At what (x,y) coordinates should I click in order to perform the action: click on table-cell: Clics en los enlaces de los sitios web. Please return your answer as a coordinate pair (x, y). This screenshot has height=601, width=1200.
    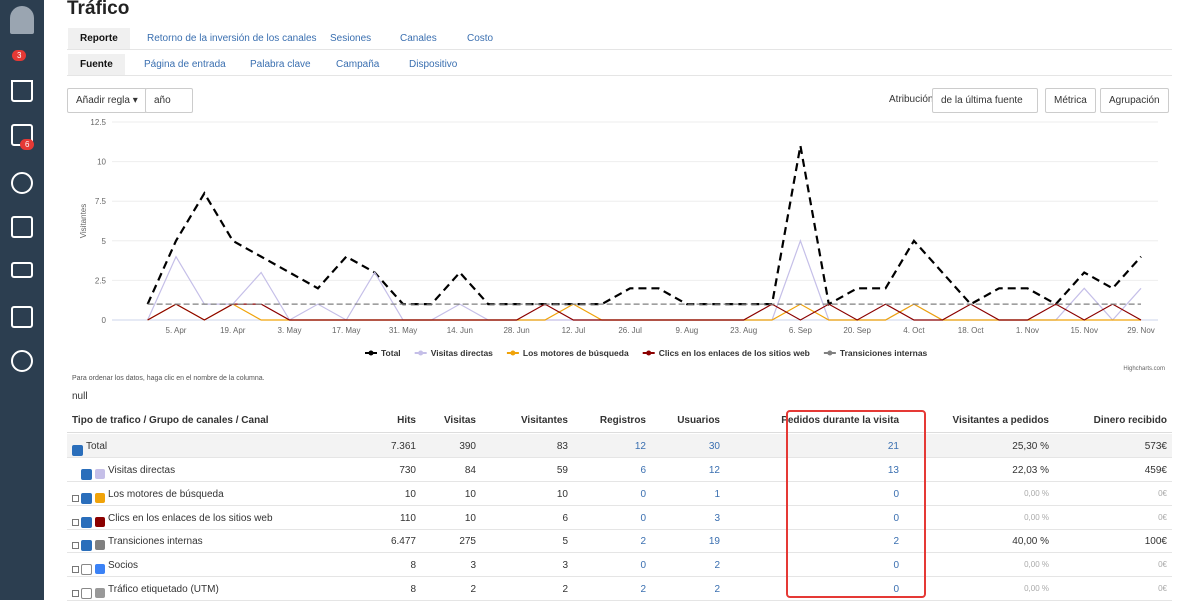
    Looking at the image, I should click on (190, 518).